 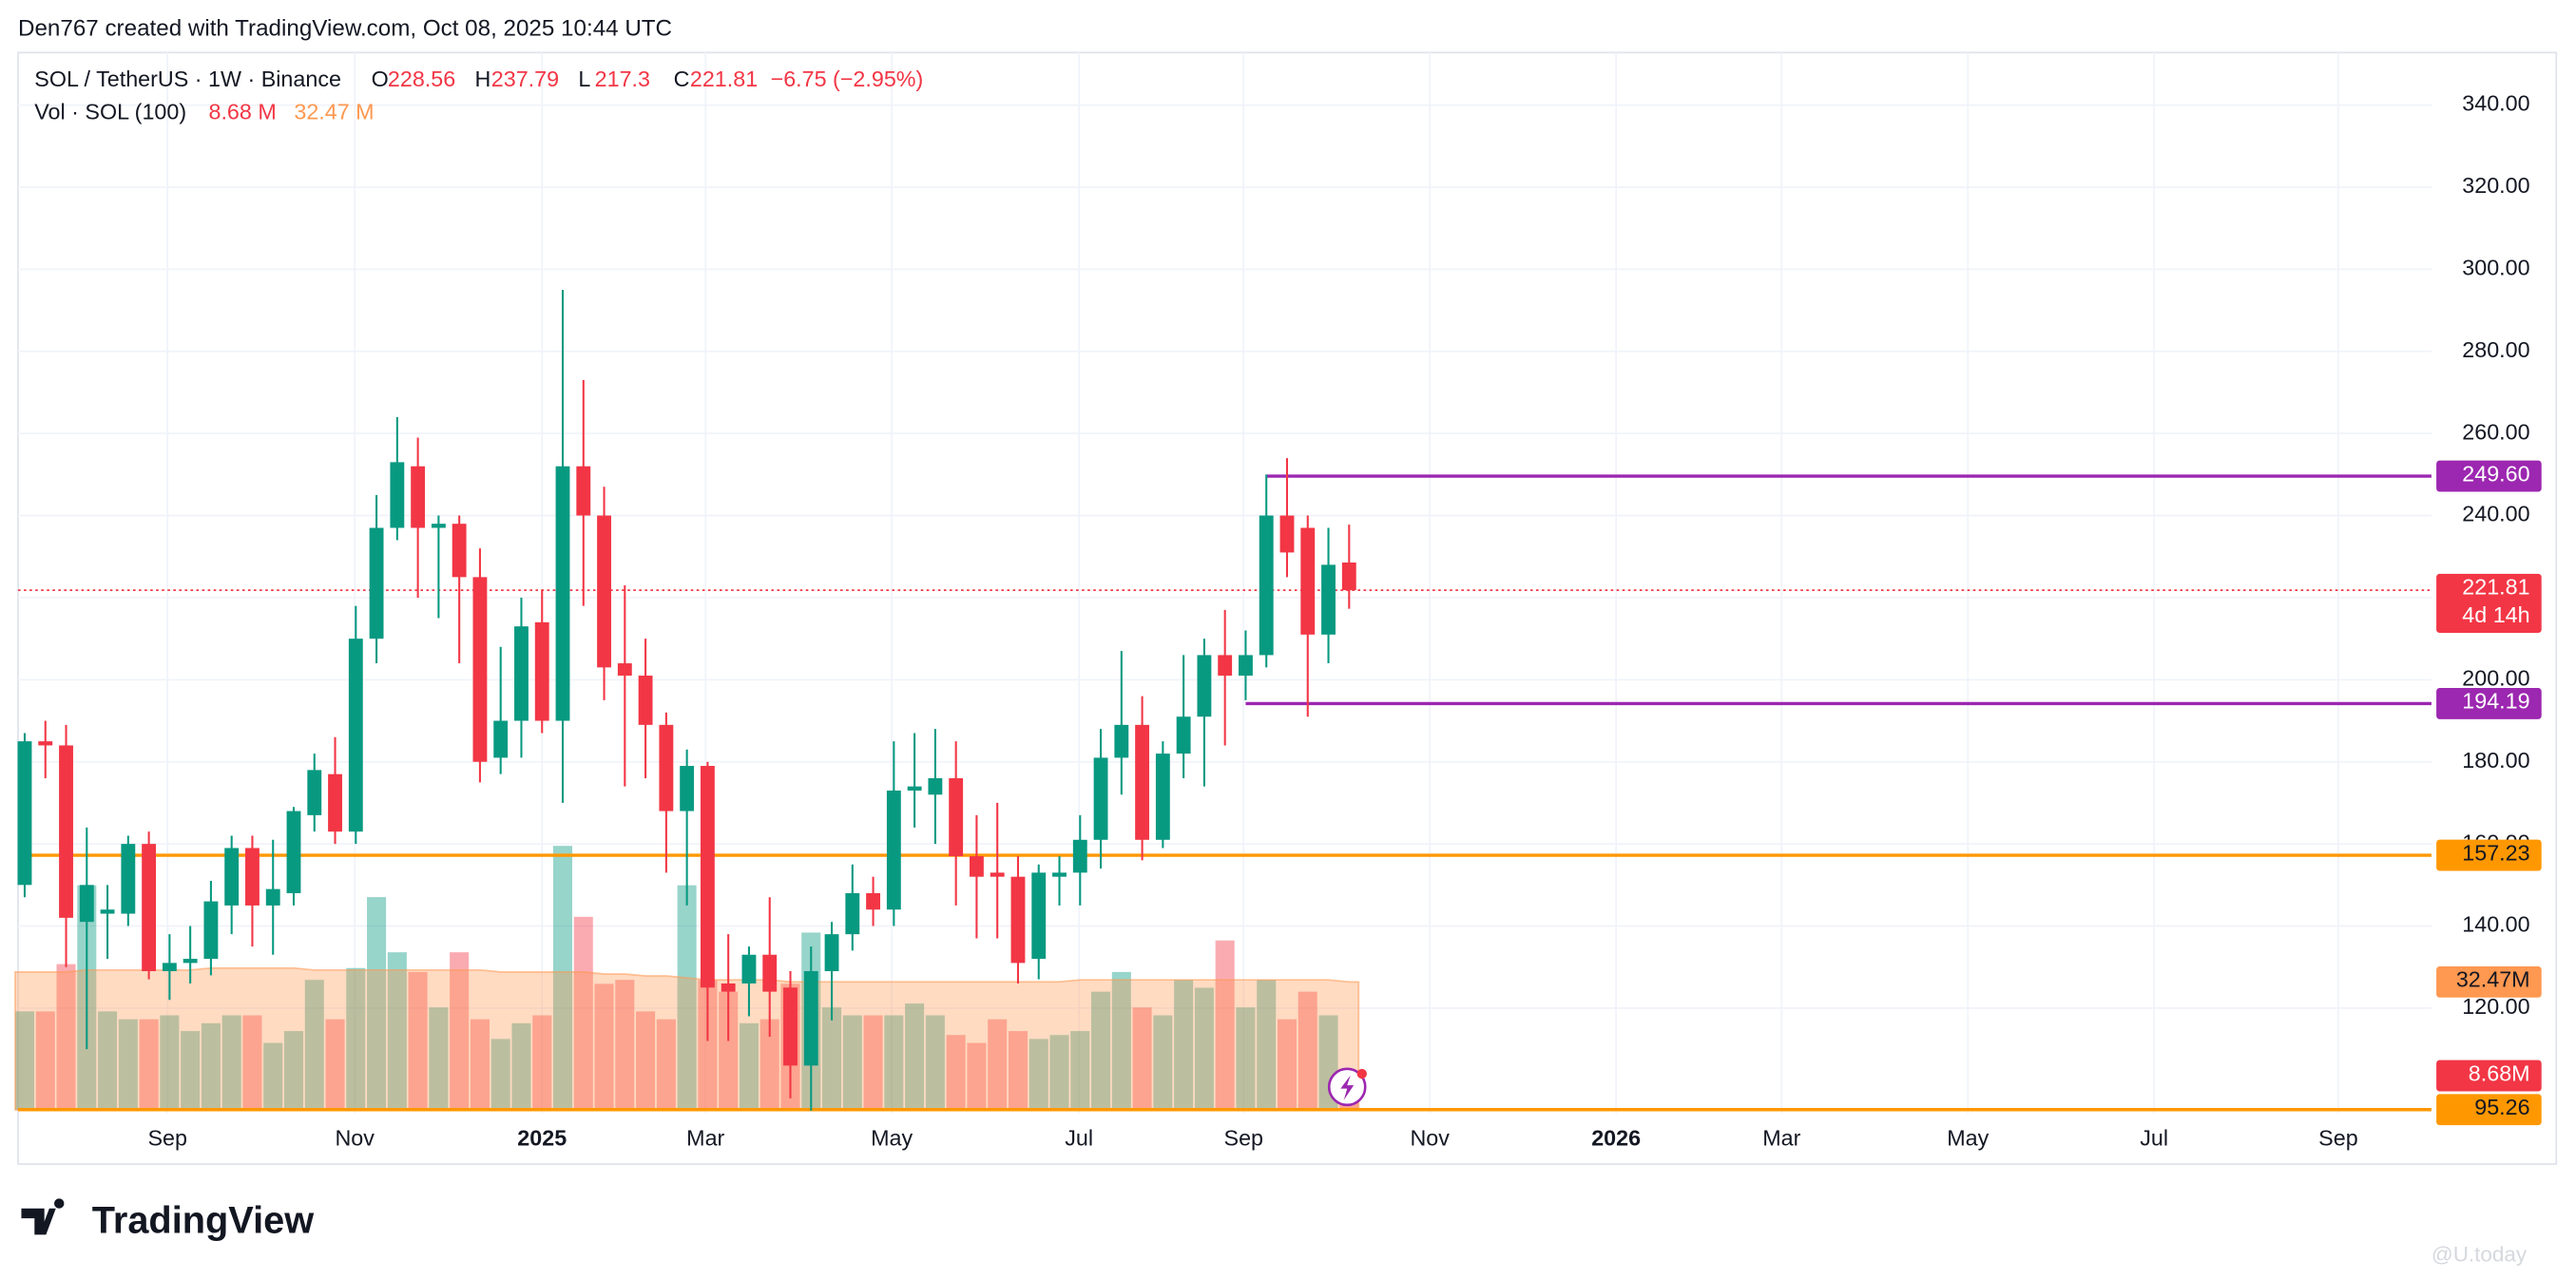 What do you see at coordinates (2480, 1255) in the screenshot?
I see `watermark: @U.today` at bounding box center [2480, 1255].